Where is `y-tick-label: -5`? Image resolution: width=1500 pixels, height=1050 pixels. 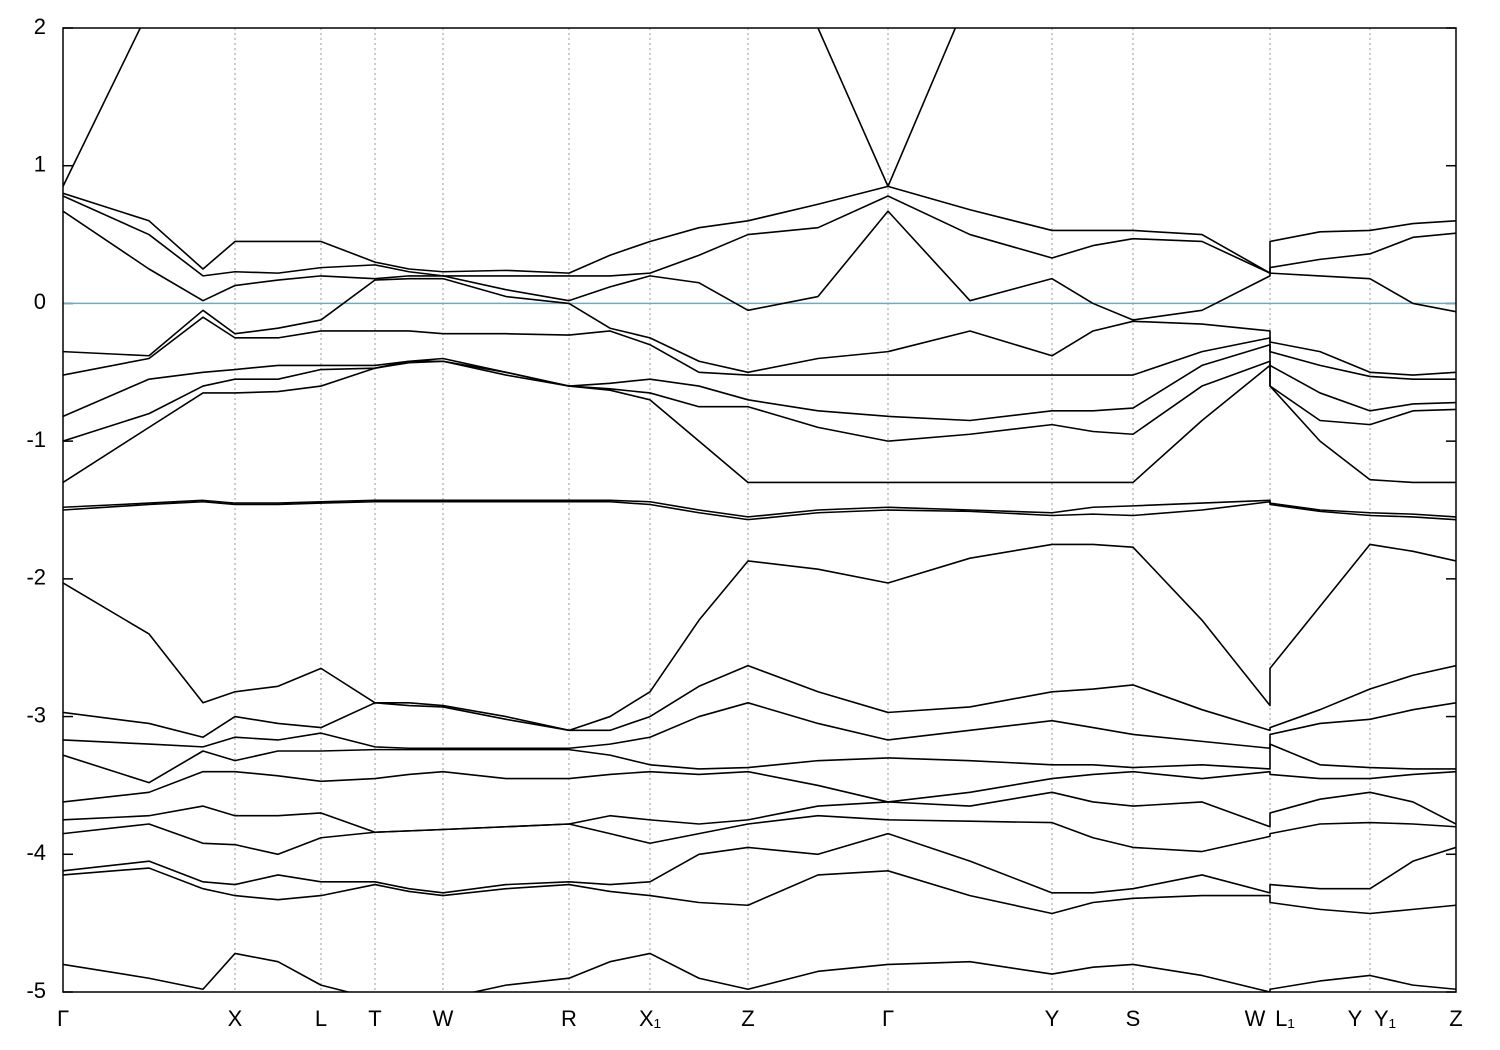
y-tick-label: -5 is located at coordinates (36, 990).